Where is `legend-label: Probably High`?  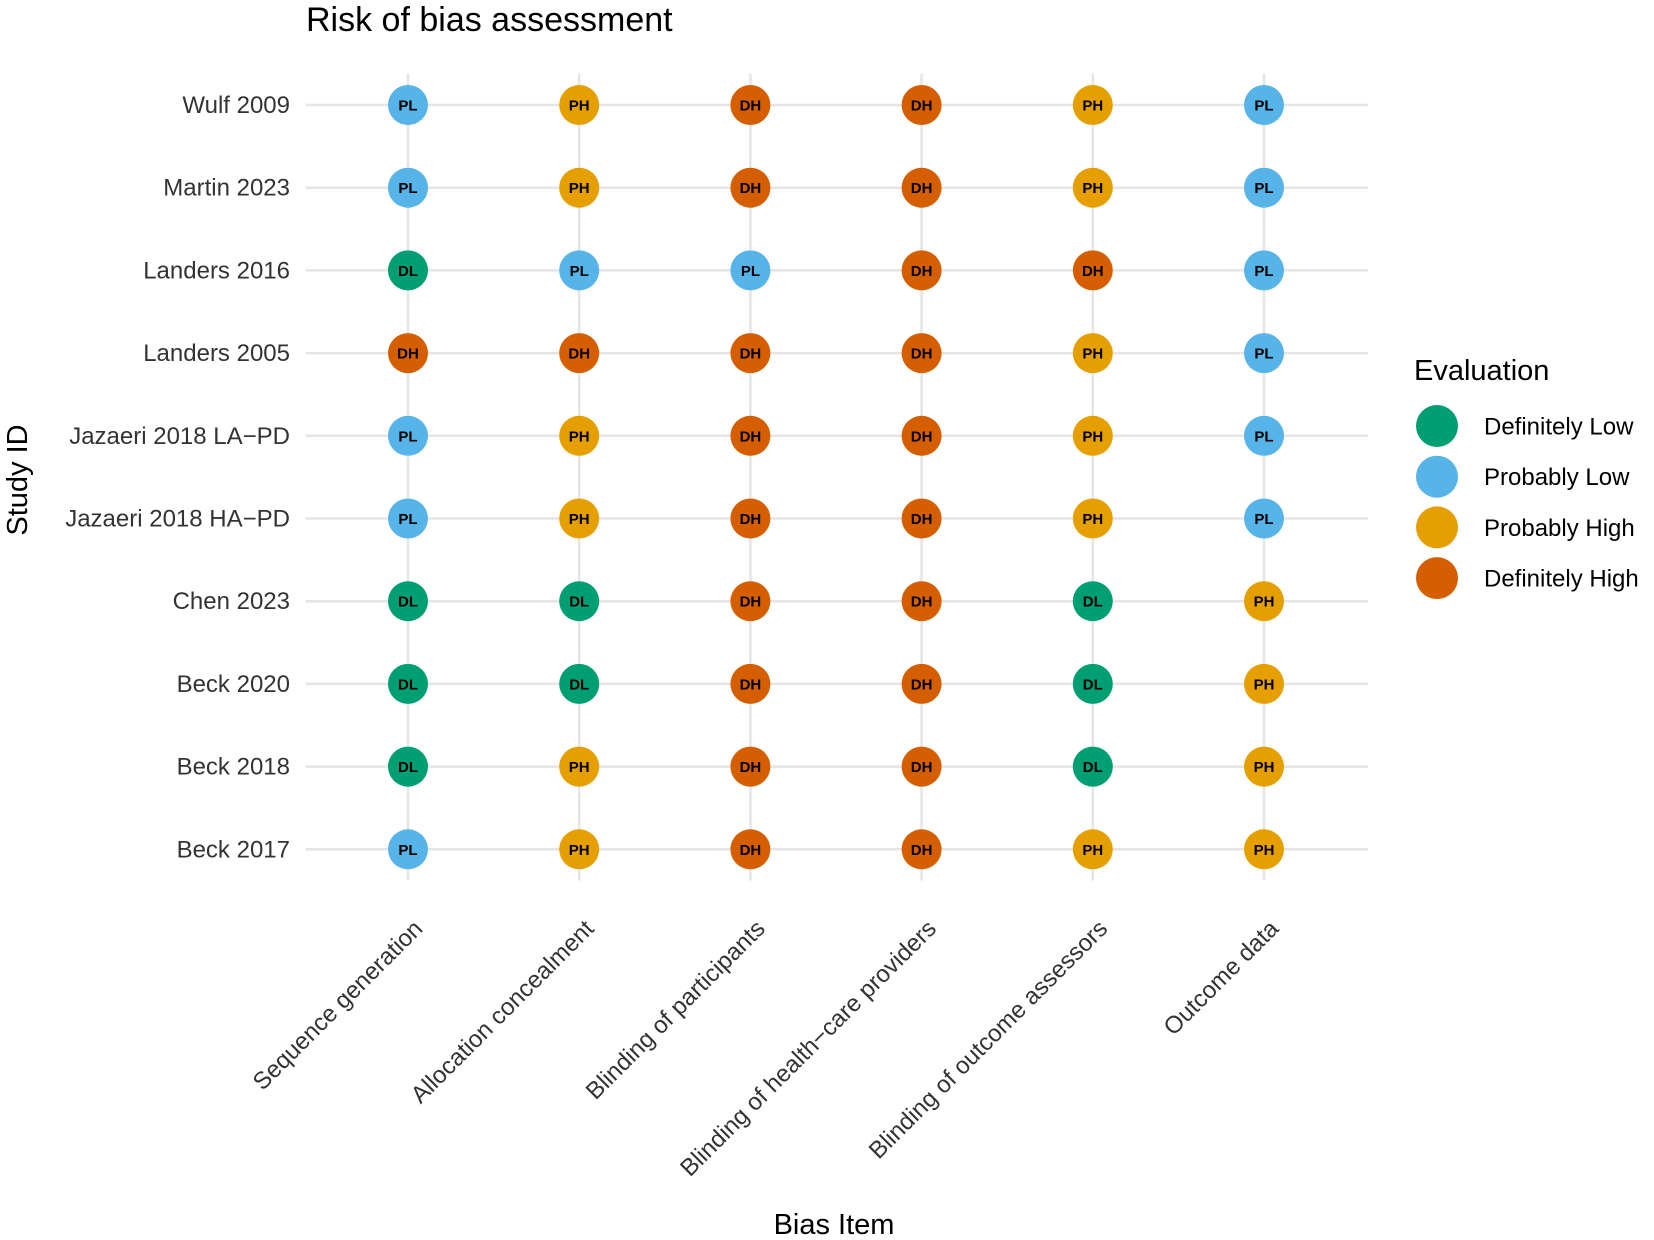
legend-label: Probably High is located at coordinates (1559, 528).